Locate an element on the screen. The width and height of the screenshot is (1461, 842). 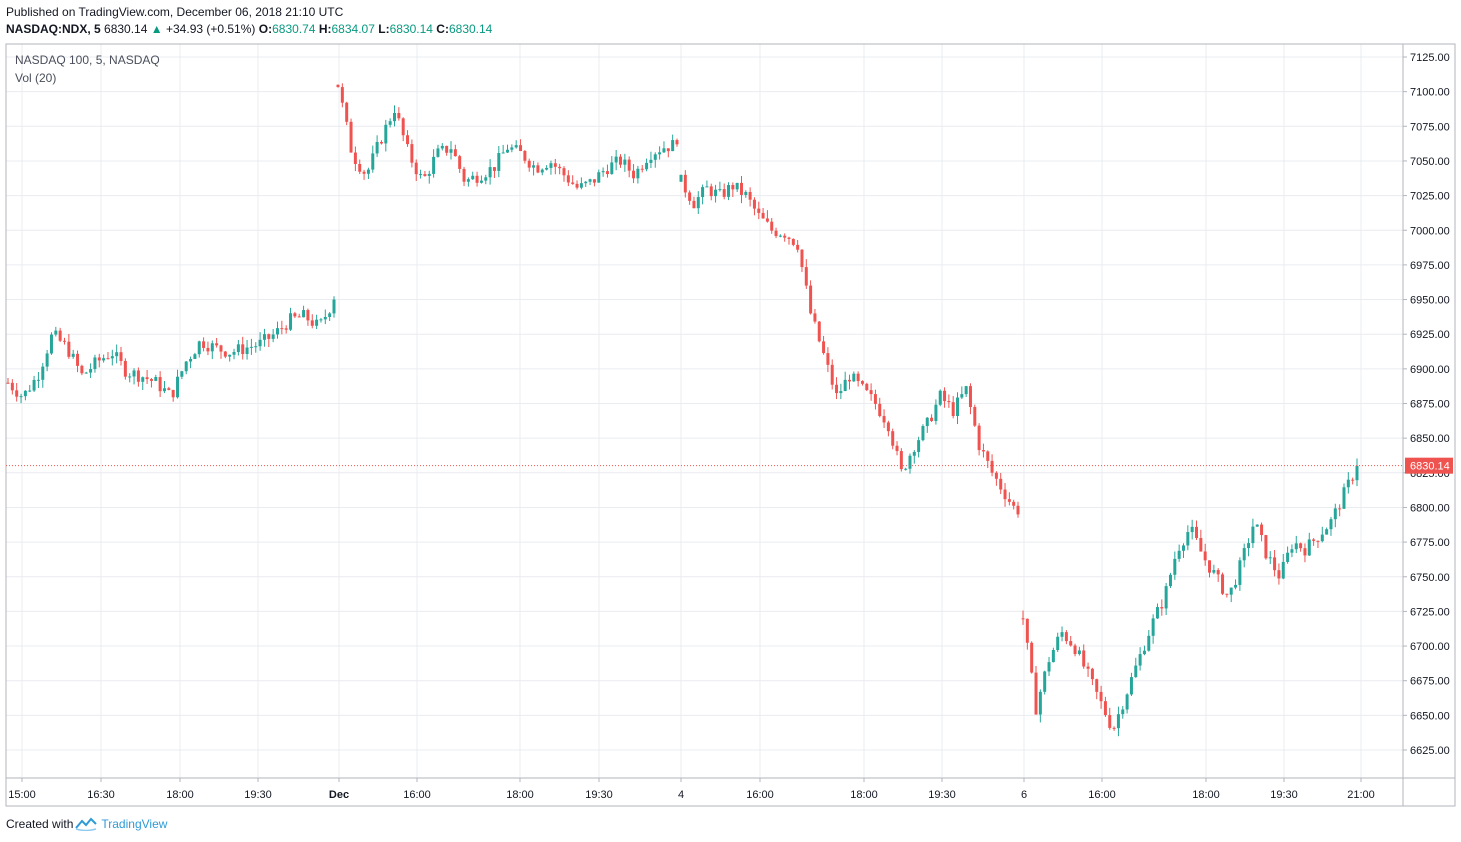
volume-legend: Vol (20) is located at coordinates (36, 78).